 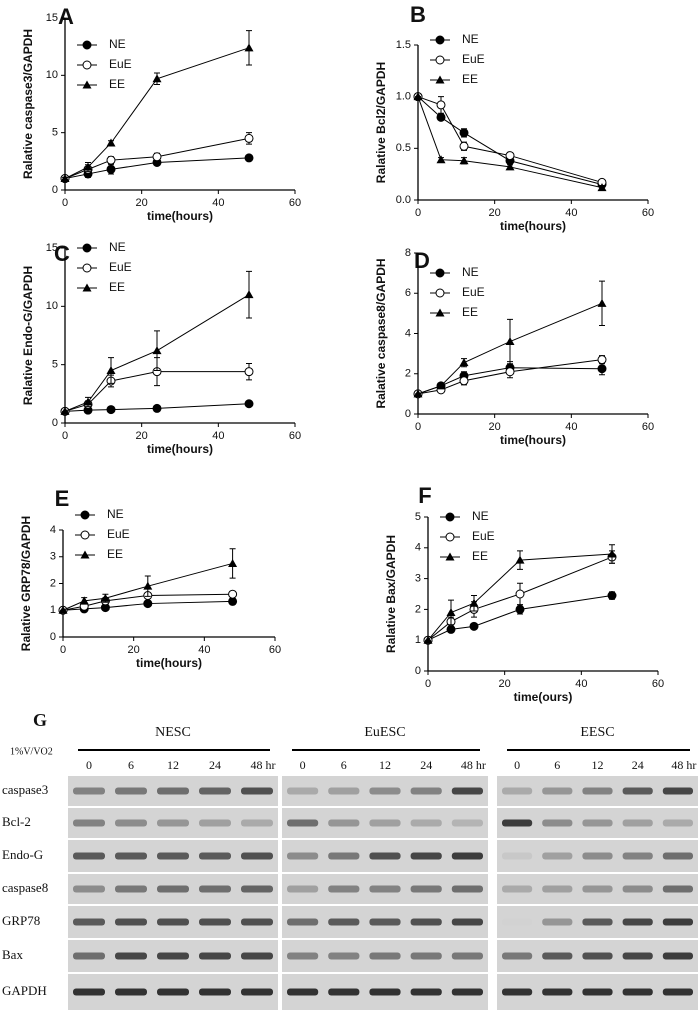 What do you see at coordinates (53, 637) in the screenshot?
I see `y-tick-label: 0` at bounding box center [53, 637].